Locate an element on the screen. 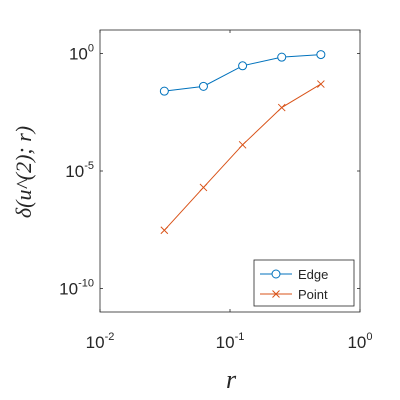 The image size is (400, 400). legend-marker-edge is located at coordinates (276, 274).